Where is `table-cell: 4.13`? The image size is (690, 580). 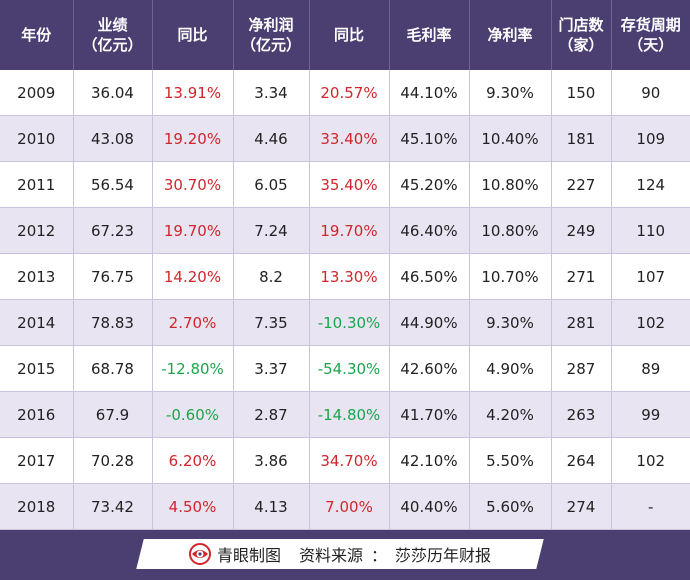 table-cell: 4.13 is located at coordinates (271, 506).